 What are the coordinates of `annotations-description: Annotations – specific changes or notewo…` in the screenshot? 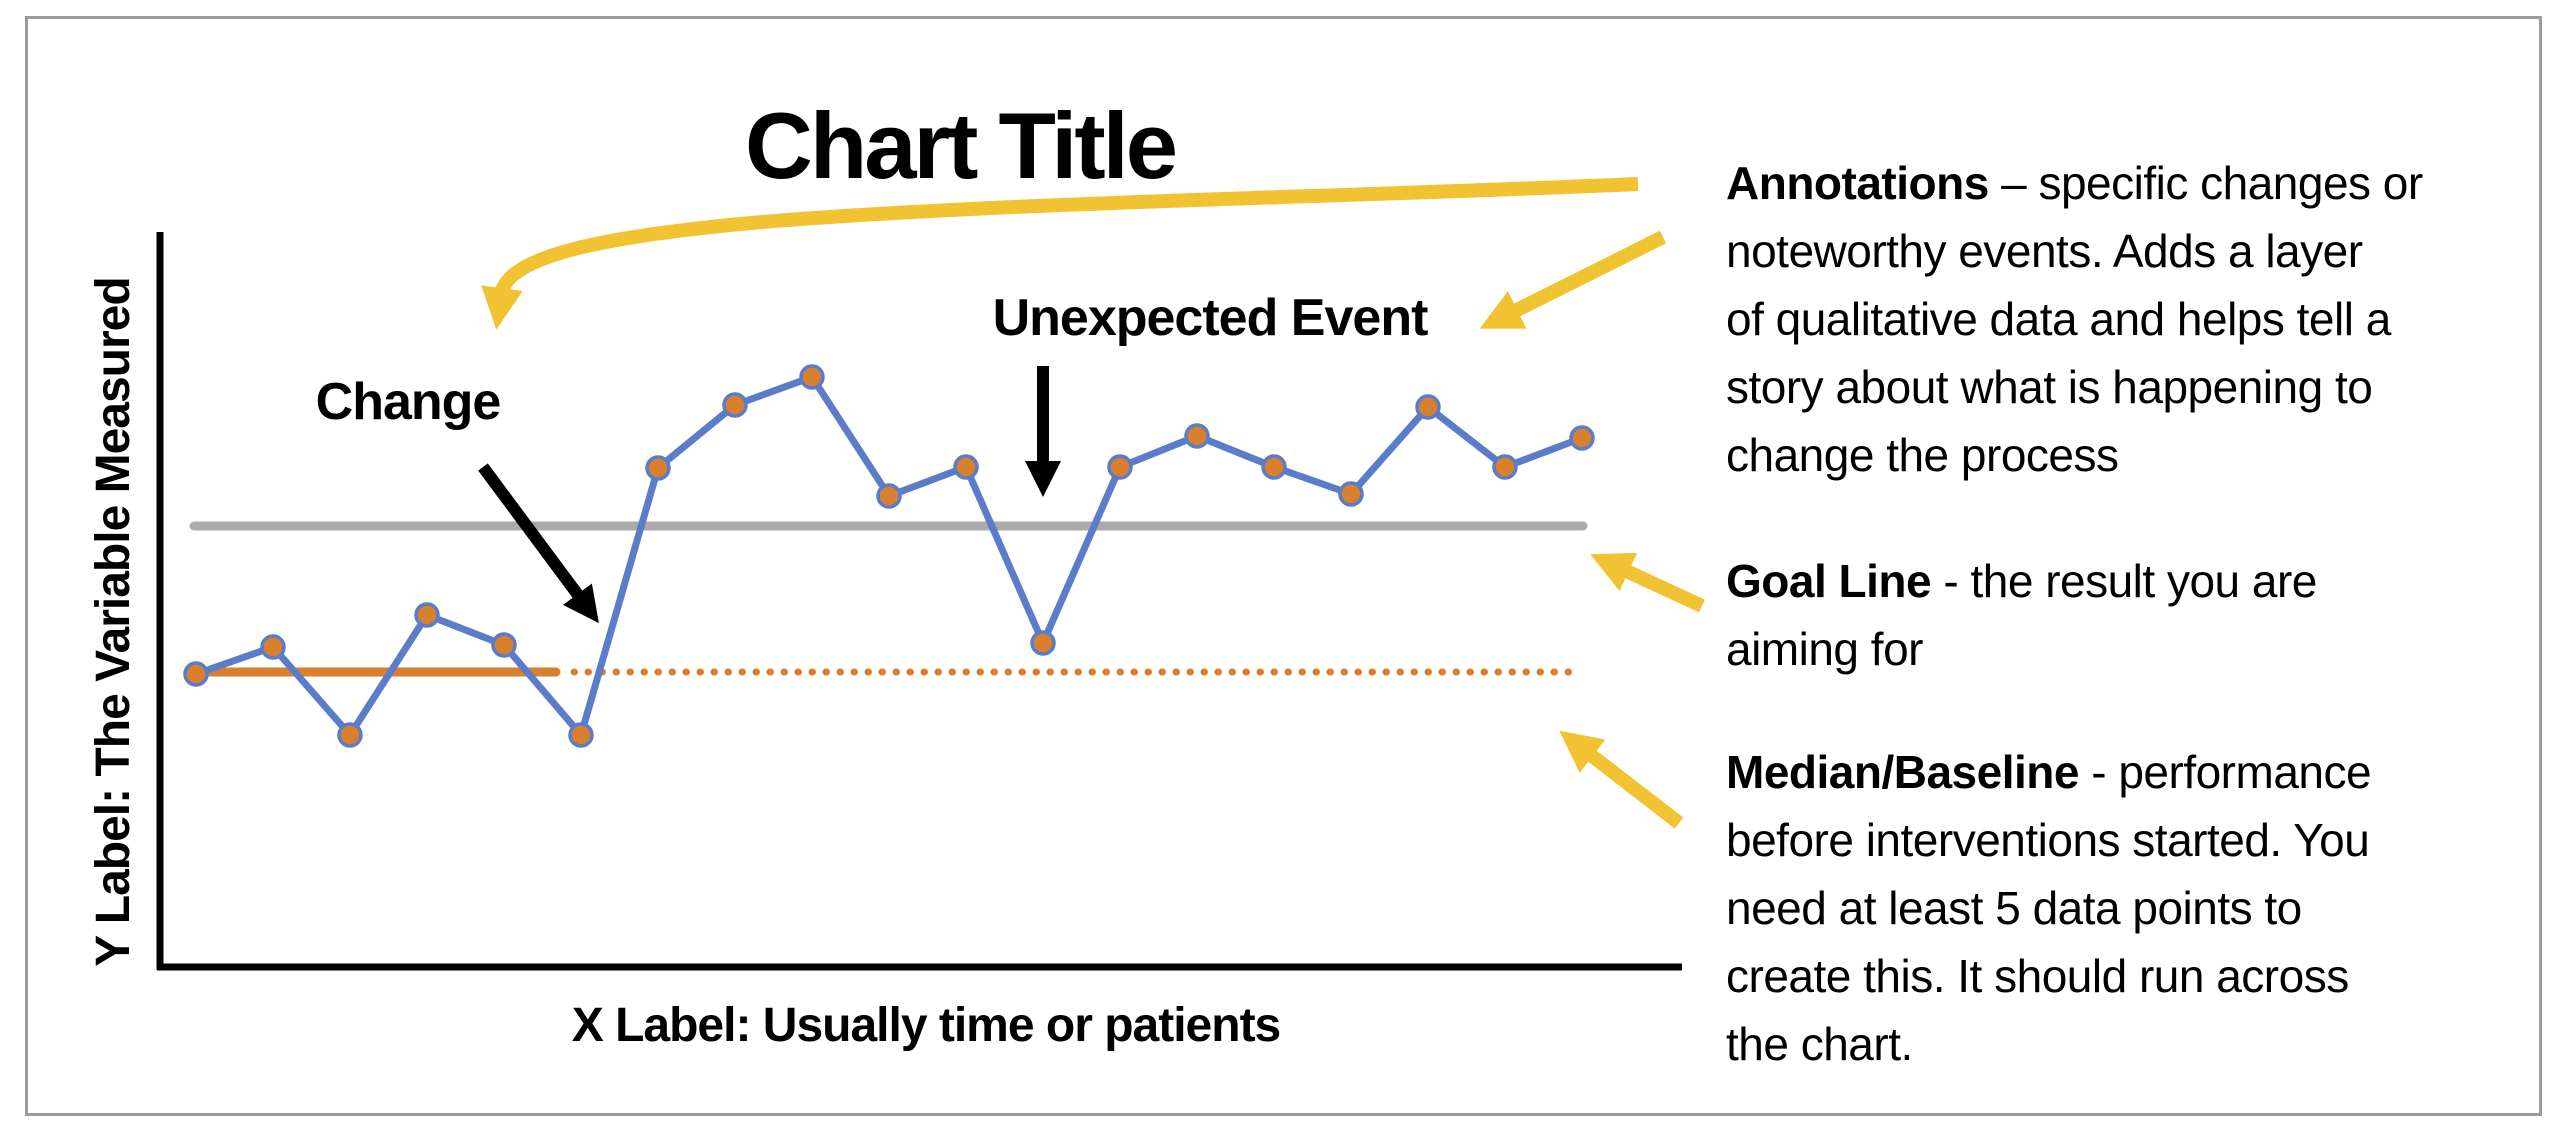 It's located at (2131, 319).